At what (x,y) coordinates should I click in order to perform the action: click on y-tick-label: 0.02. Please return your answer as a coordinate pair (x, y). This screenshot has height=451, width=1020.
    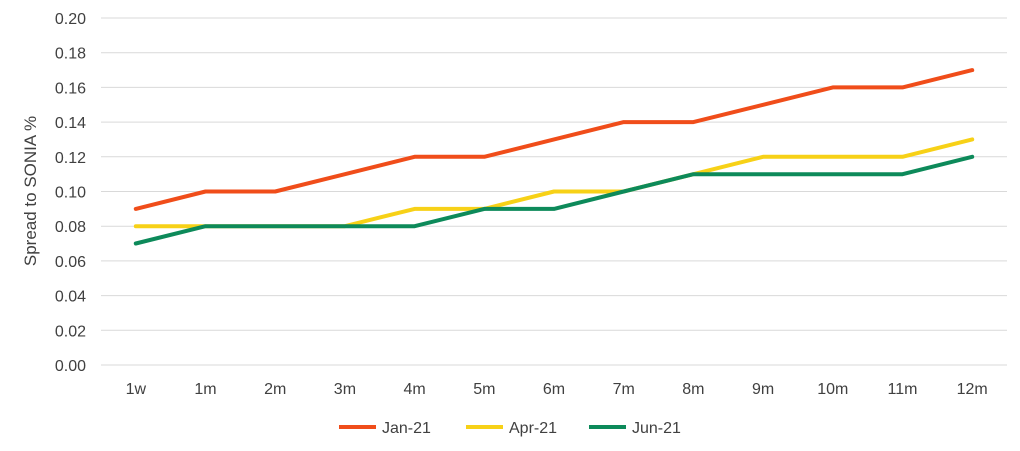
    Looking at the image, I should click on (70, 331).